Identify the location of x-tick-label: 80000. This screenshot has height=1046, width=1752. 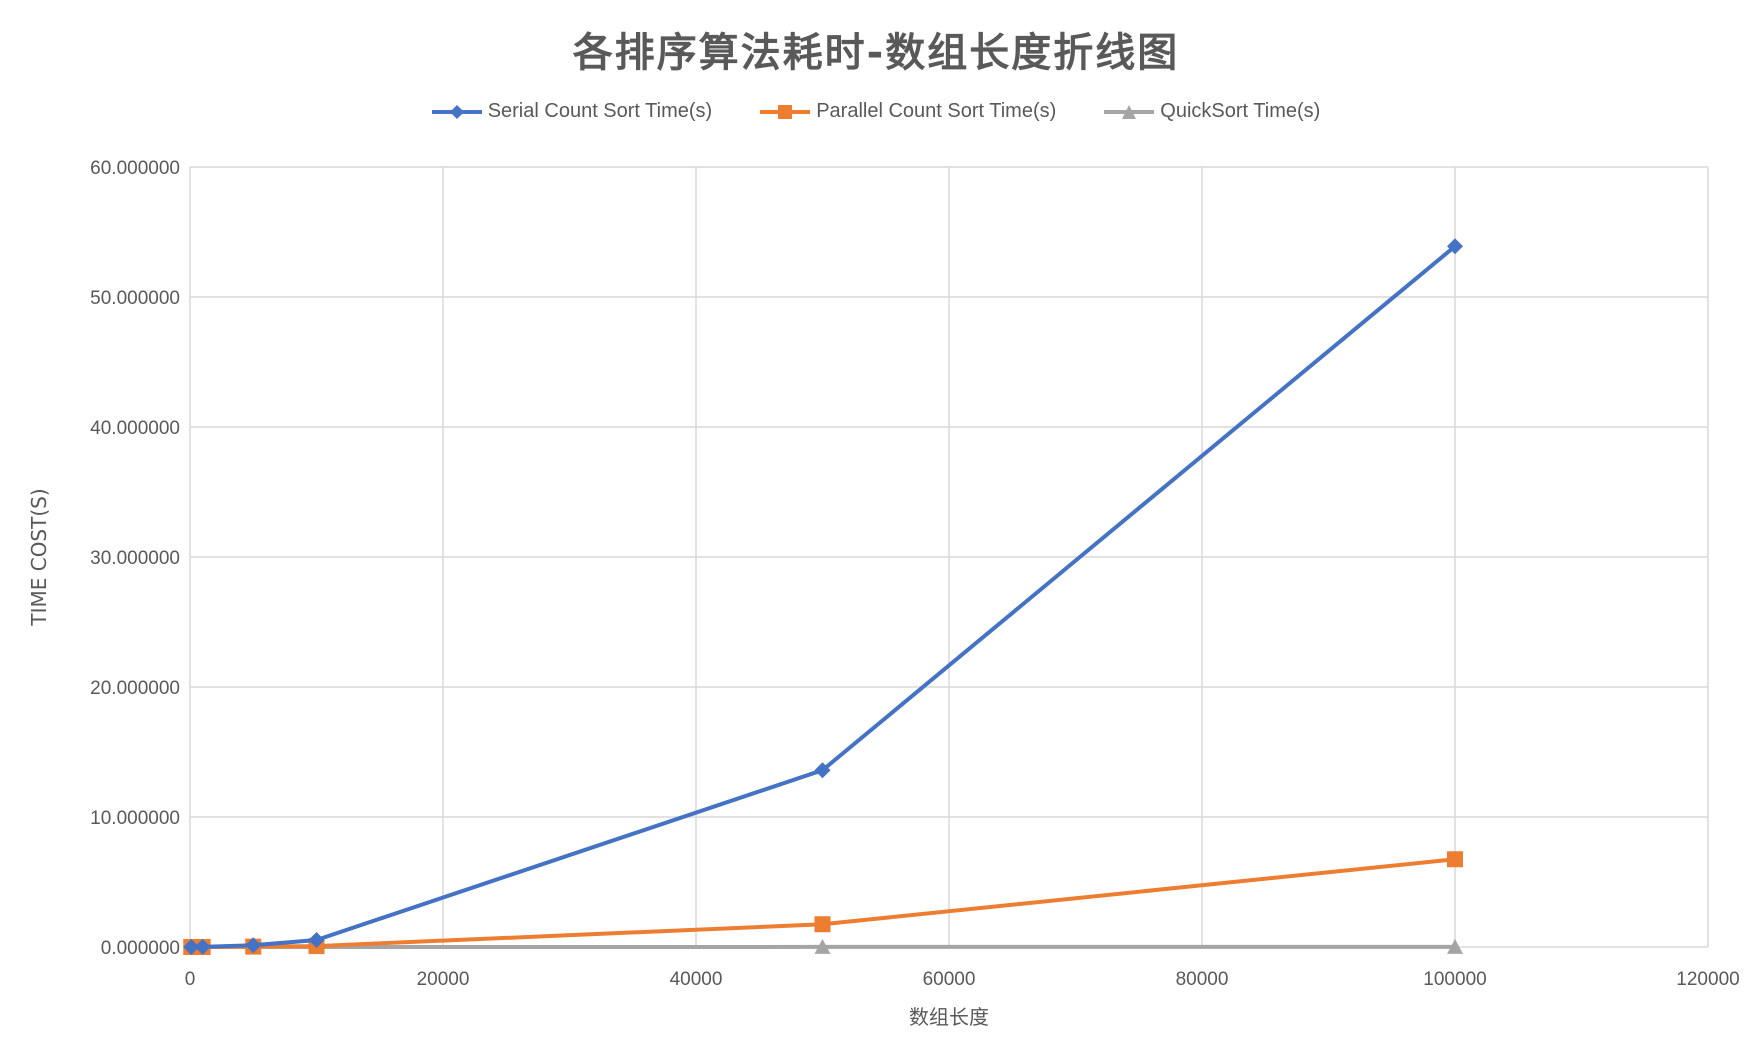
(1202, 979).